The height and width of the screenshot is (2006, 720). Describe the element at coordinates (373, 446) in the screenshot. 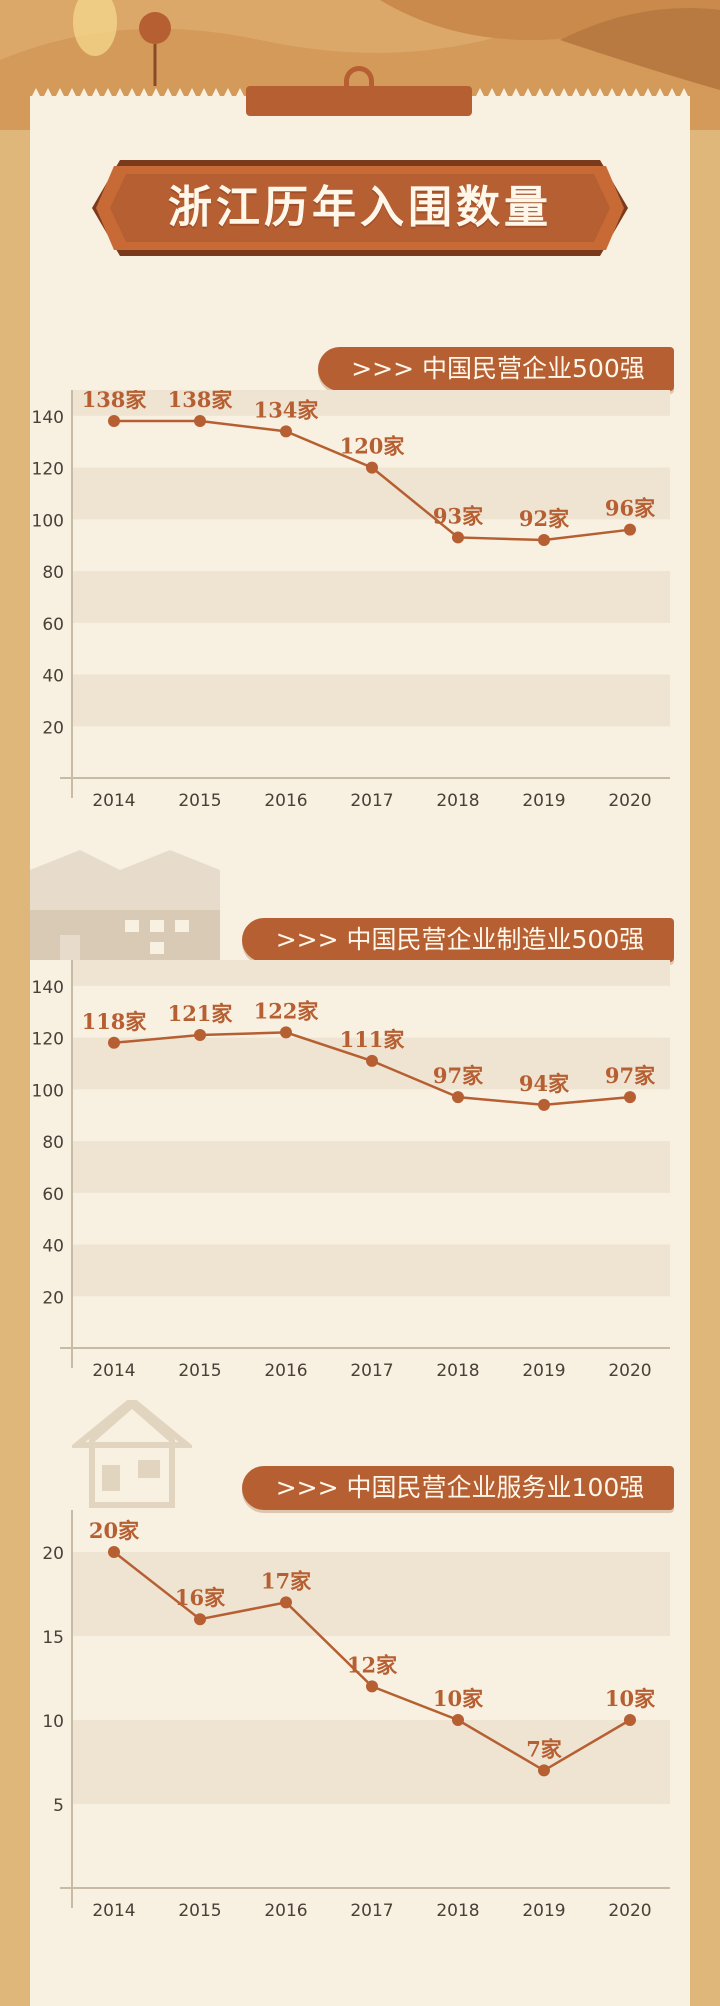

I see `data-label: 120家` at that location.